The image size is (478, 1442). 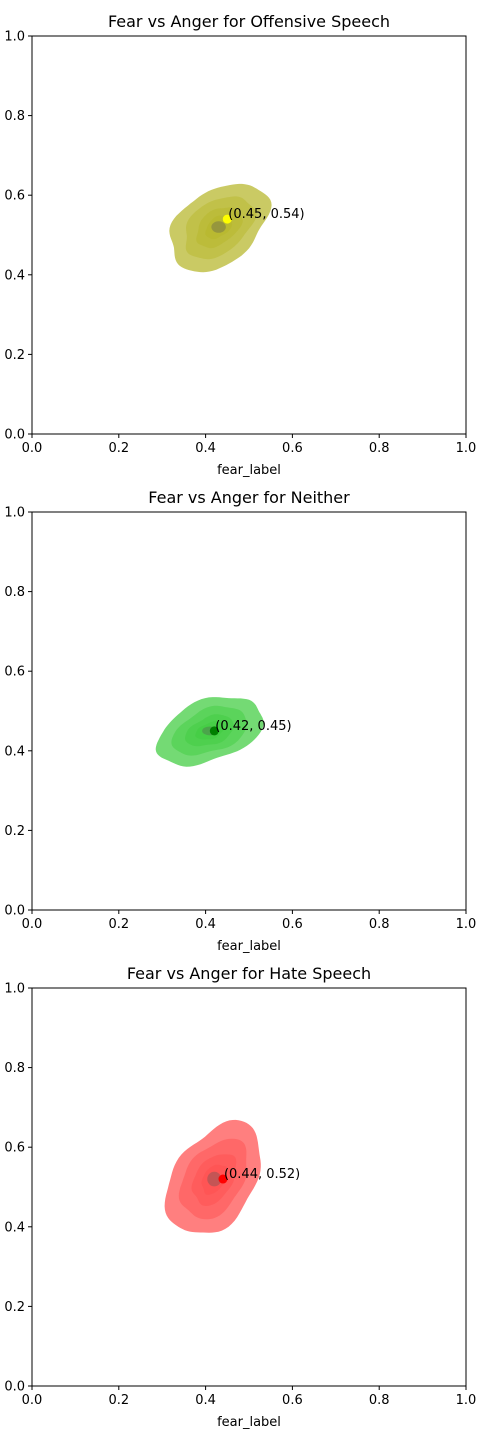 What do you see at coordinates (249, 497) in the screenshot?
I see `chart-title: Fear vs Anger for Neither` at bounding box center [249, 497].